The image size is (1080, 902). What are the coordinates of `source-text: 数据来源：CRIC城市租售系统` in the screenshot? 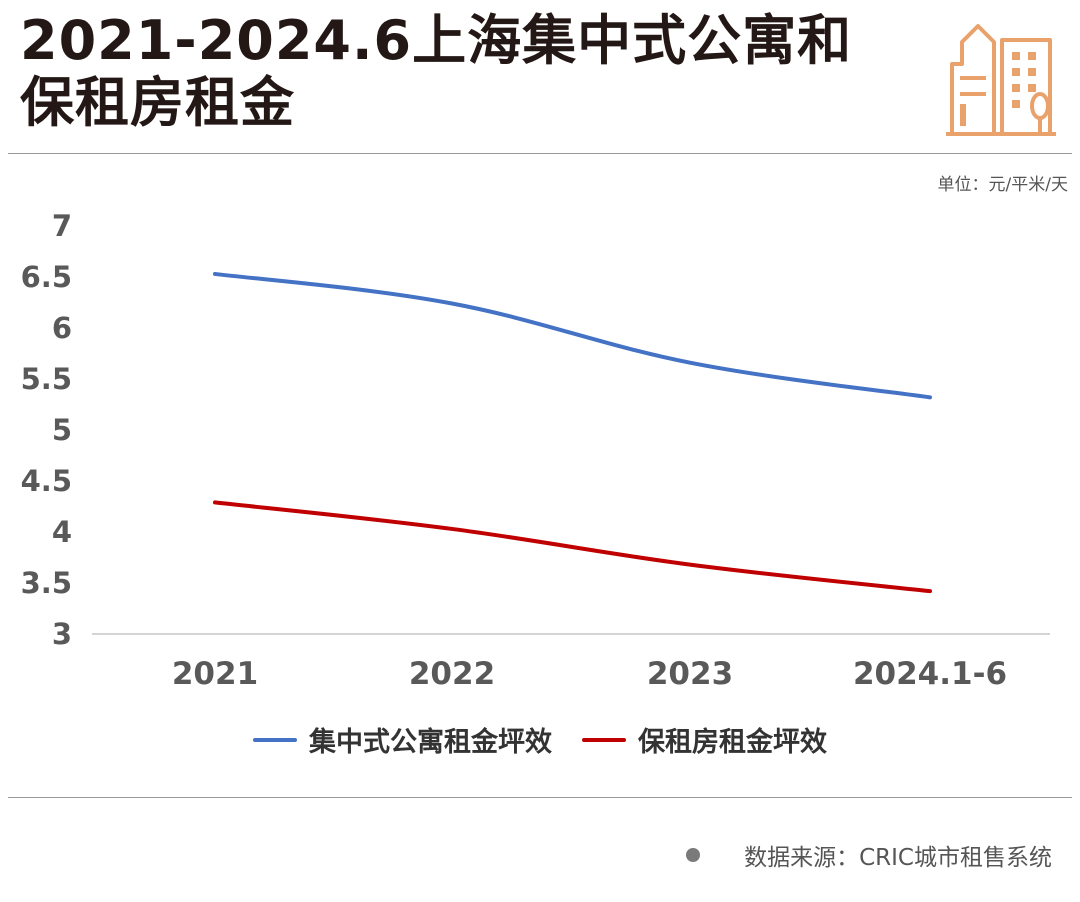 It's located at (898, 858).